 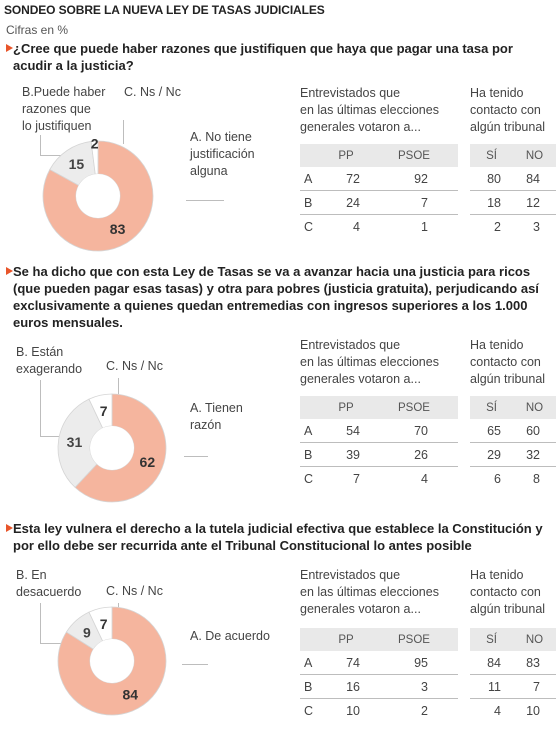 I want to click on table-court-body: 84 83 11 7 4 10, so click(x=513, y=686).